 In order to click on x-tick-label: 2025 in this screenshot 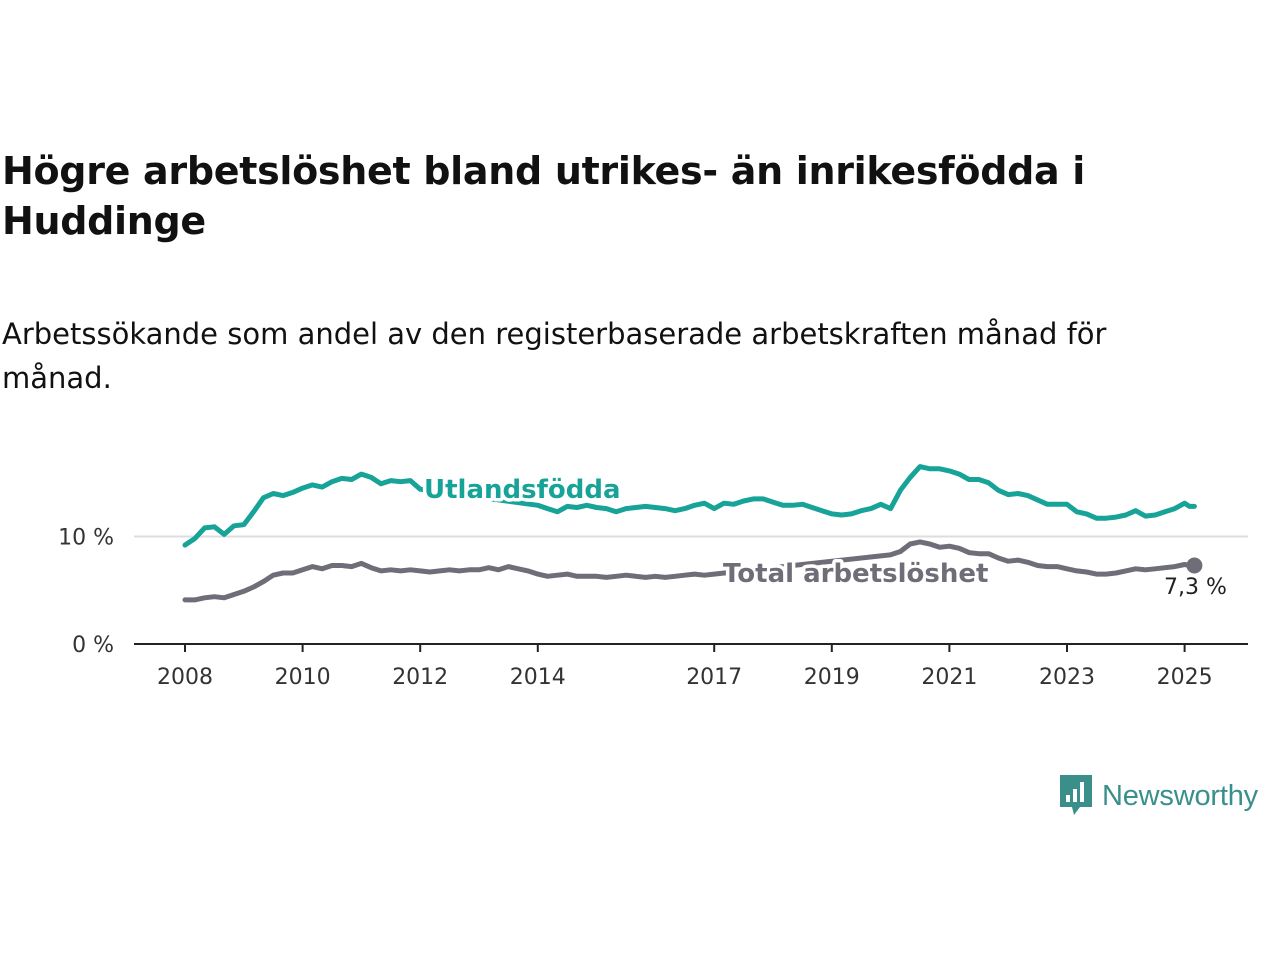, I will do `click(1185, 677)`.